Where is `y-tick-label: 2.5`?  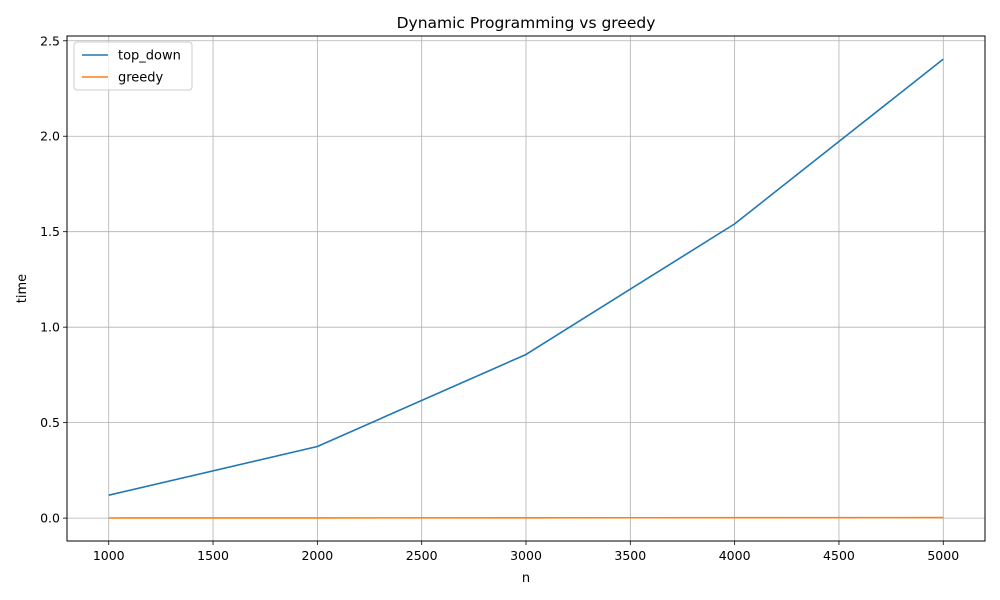 y-tick-label: 2.5 is located at coordinates (50, 40).